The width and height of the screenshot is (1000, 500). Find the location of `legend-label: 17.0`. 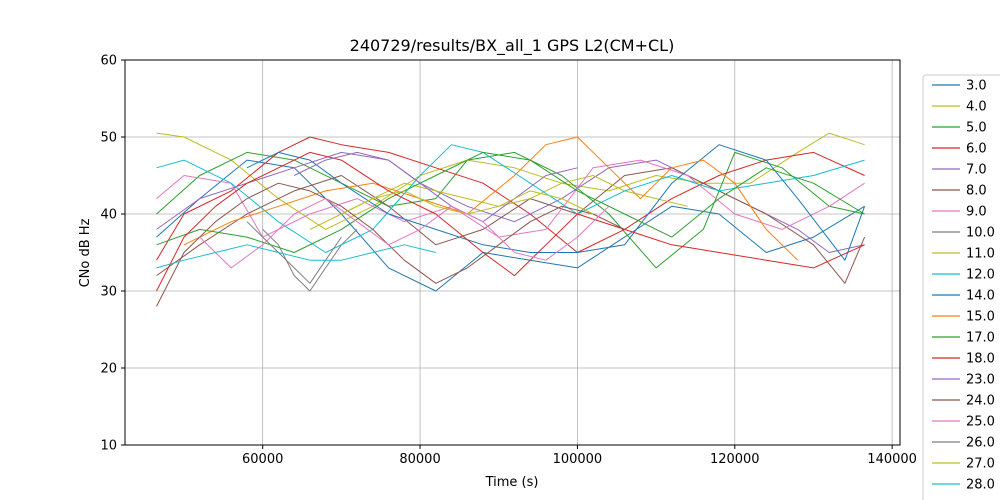

legend-label: 17.0 is located at coordinates (980, 338).